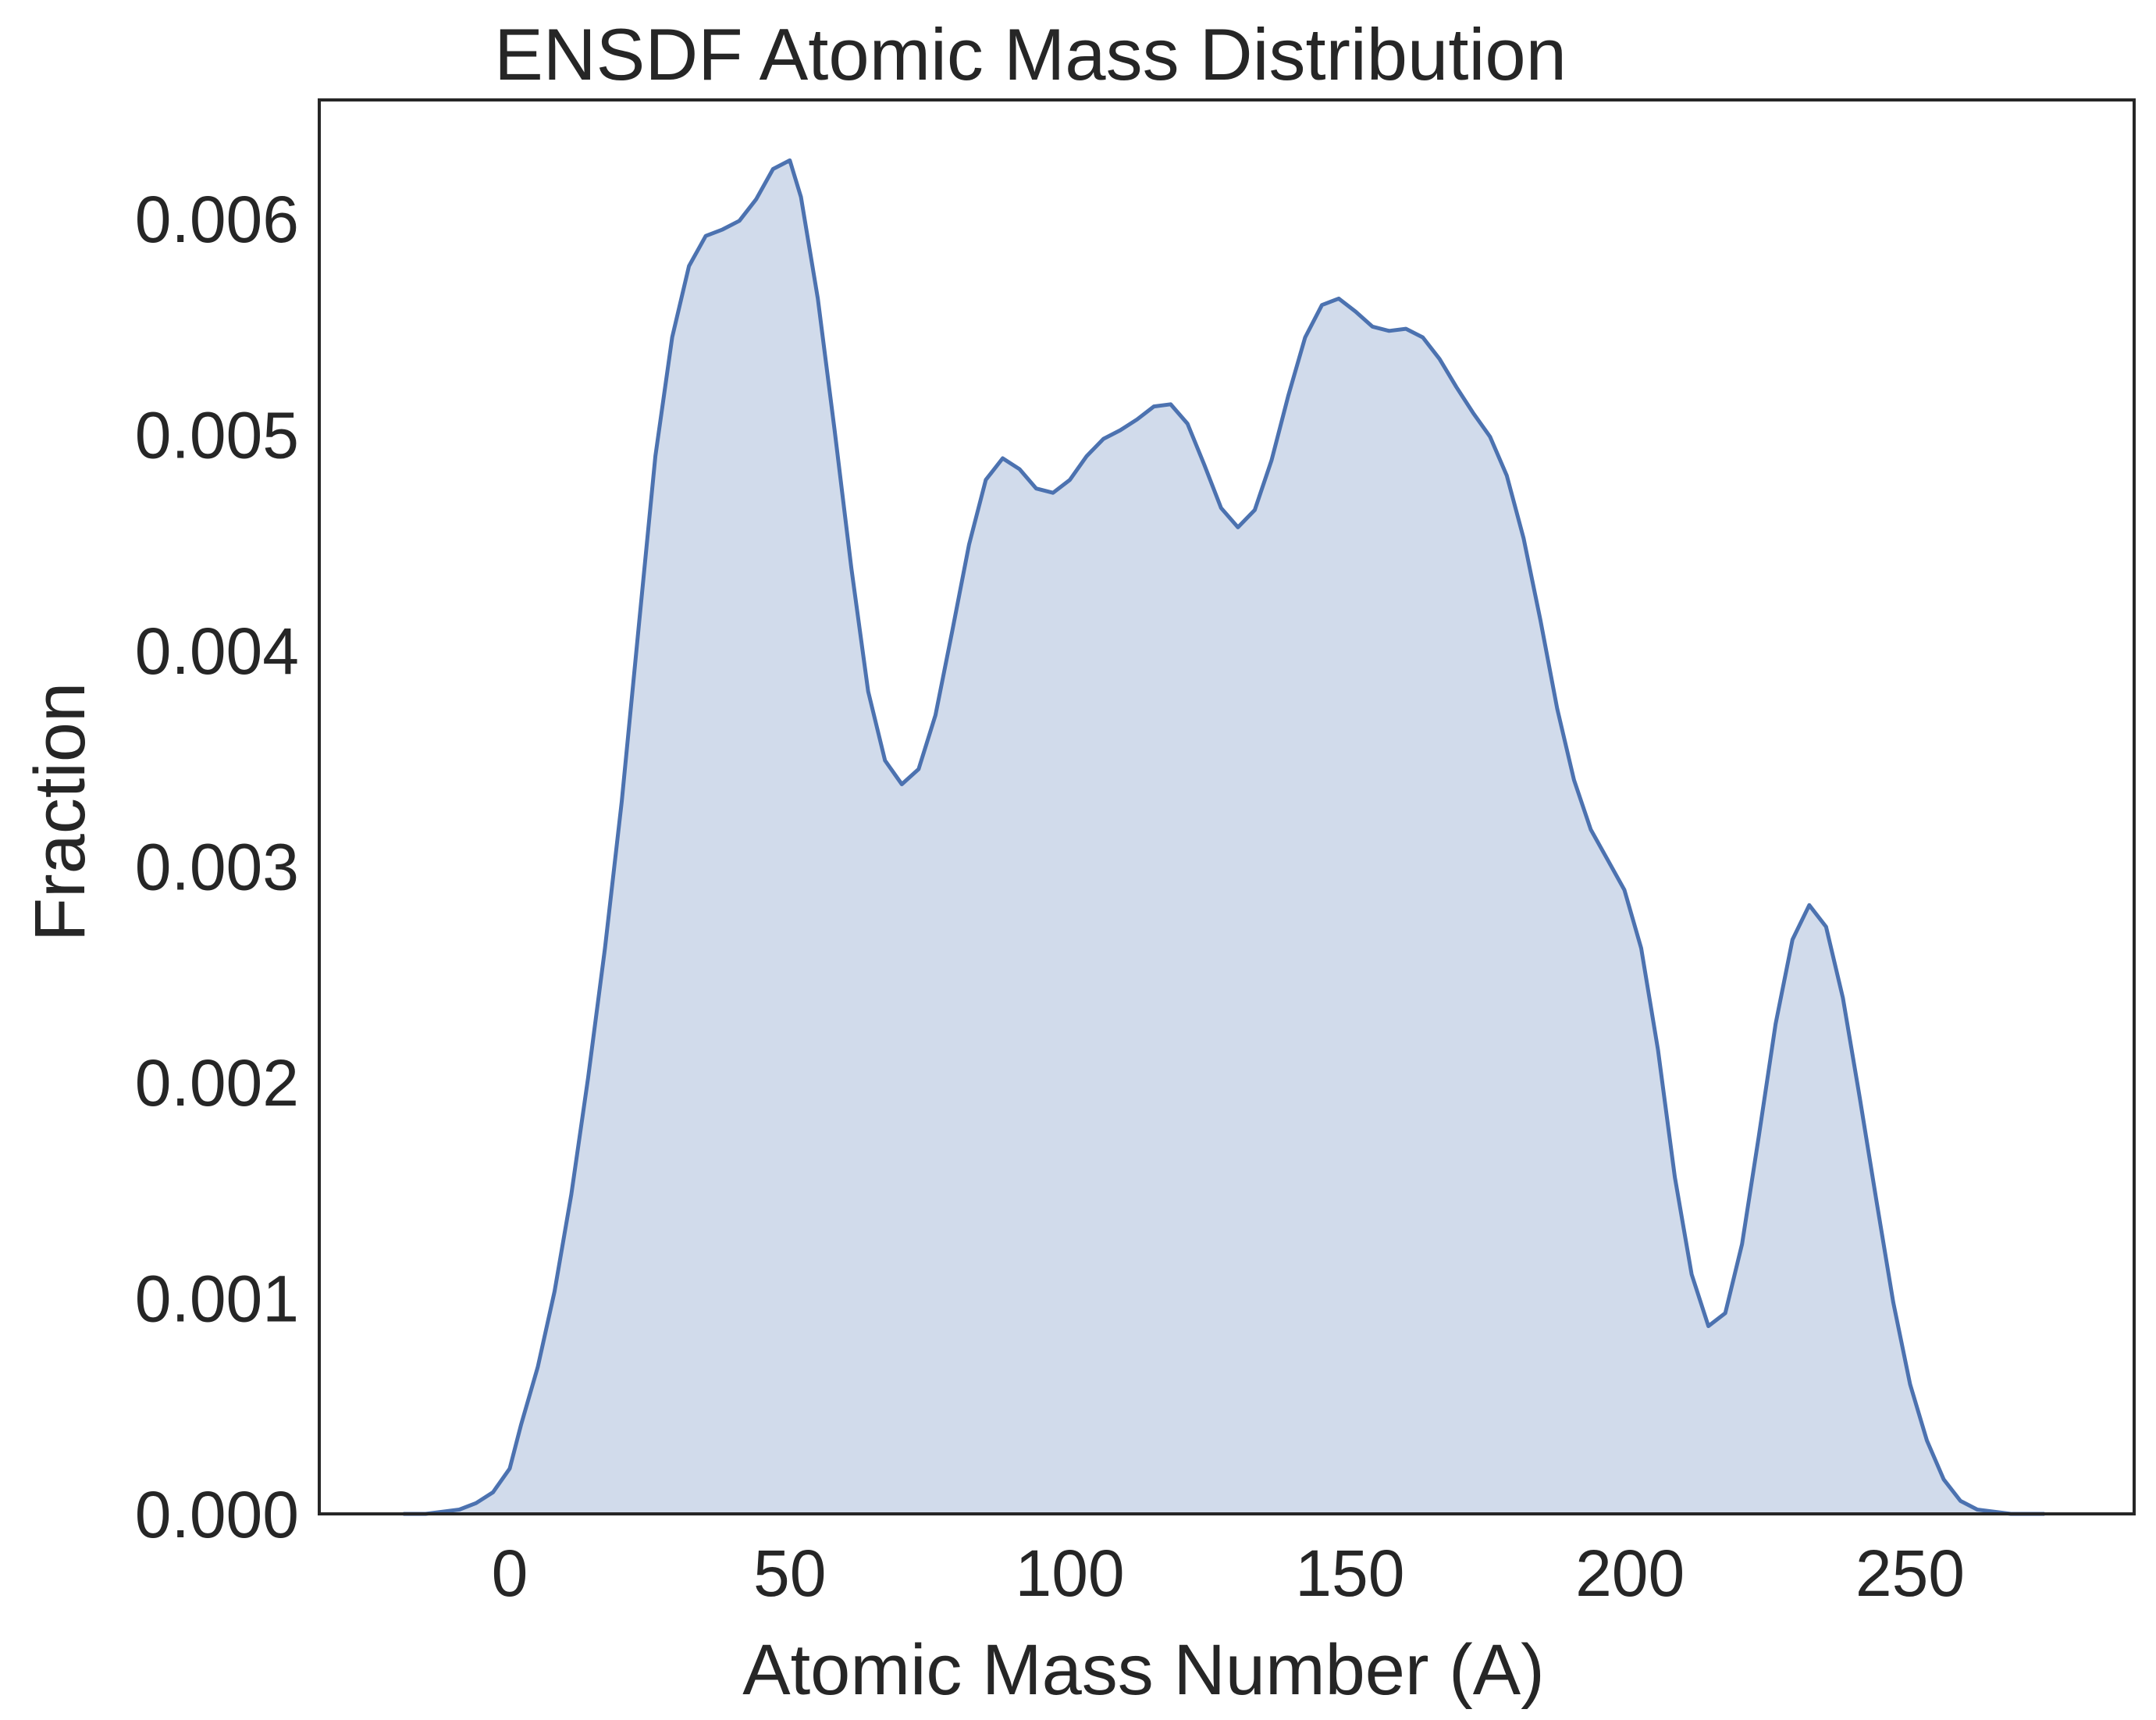  What do you see at coordinates (217, 1083) in the screenshot?
I see `y-tick-label: 0.002` at bounding box center [217, 1083].